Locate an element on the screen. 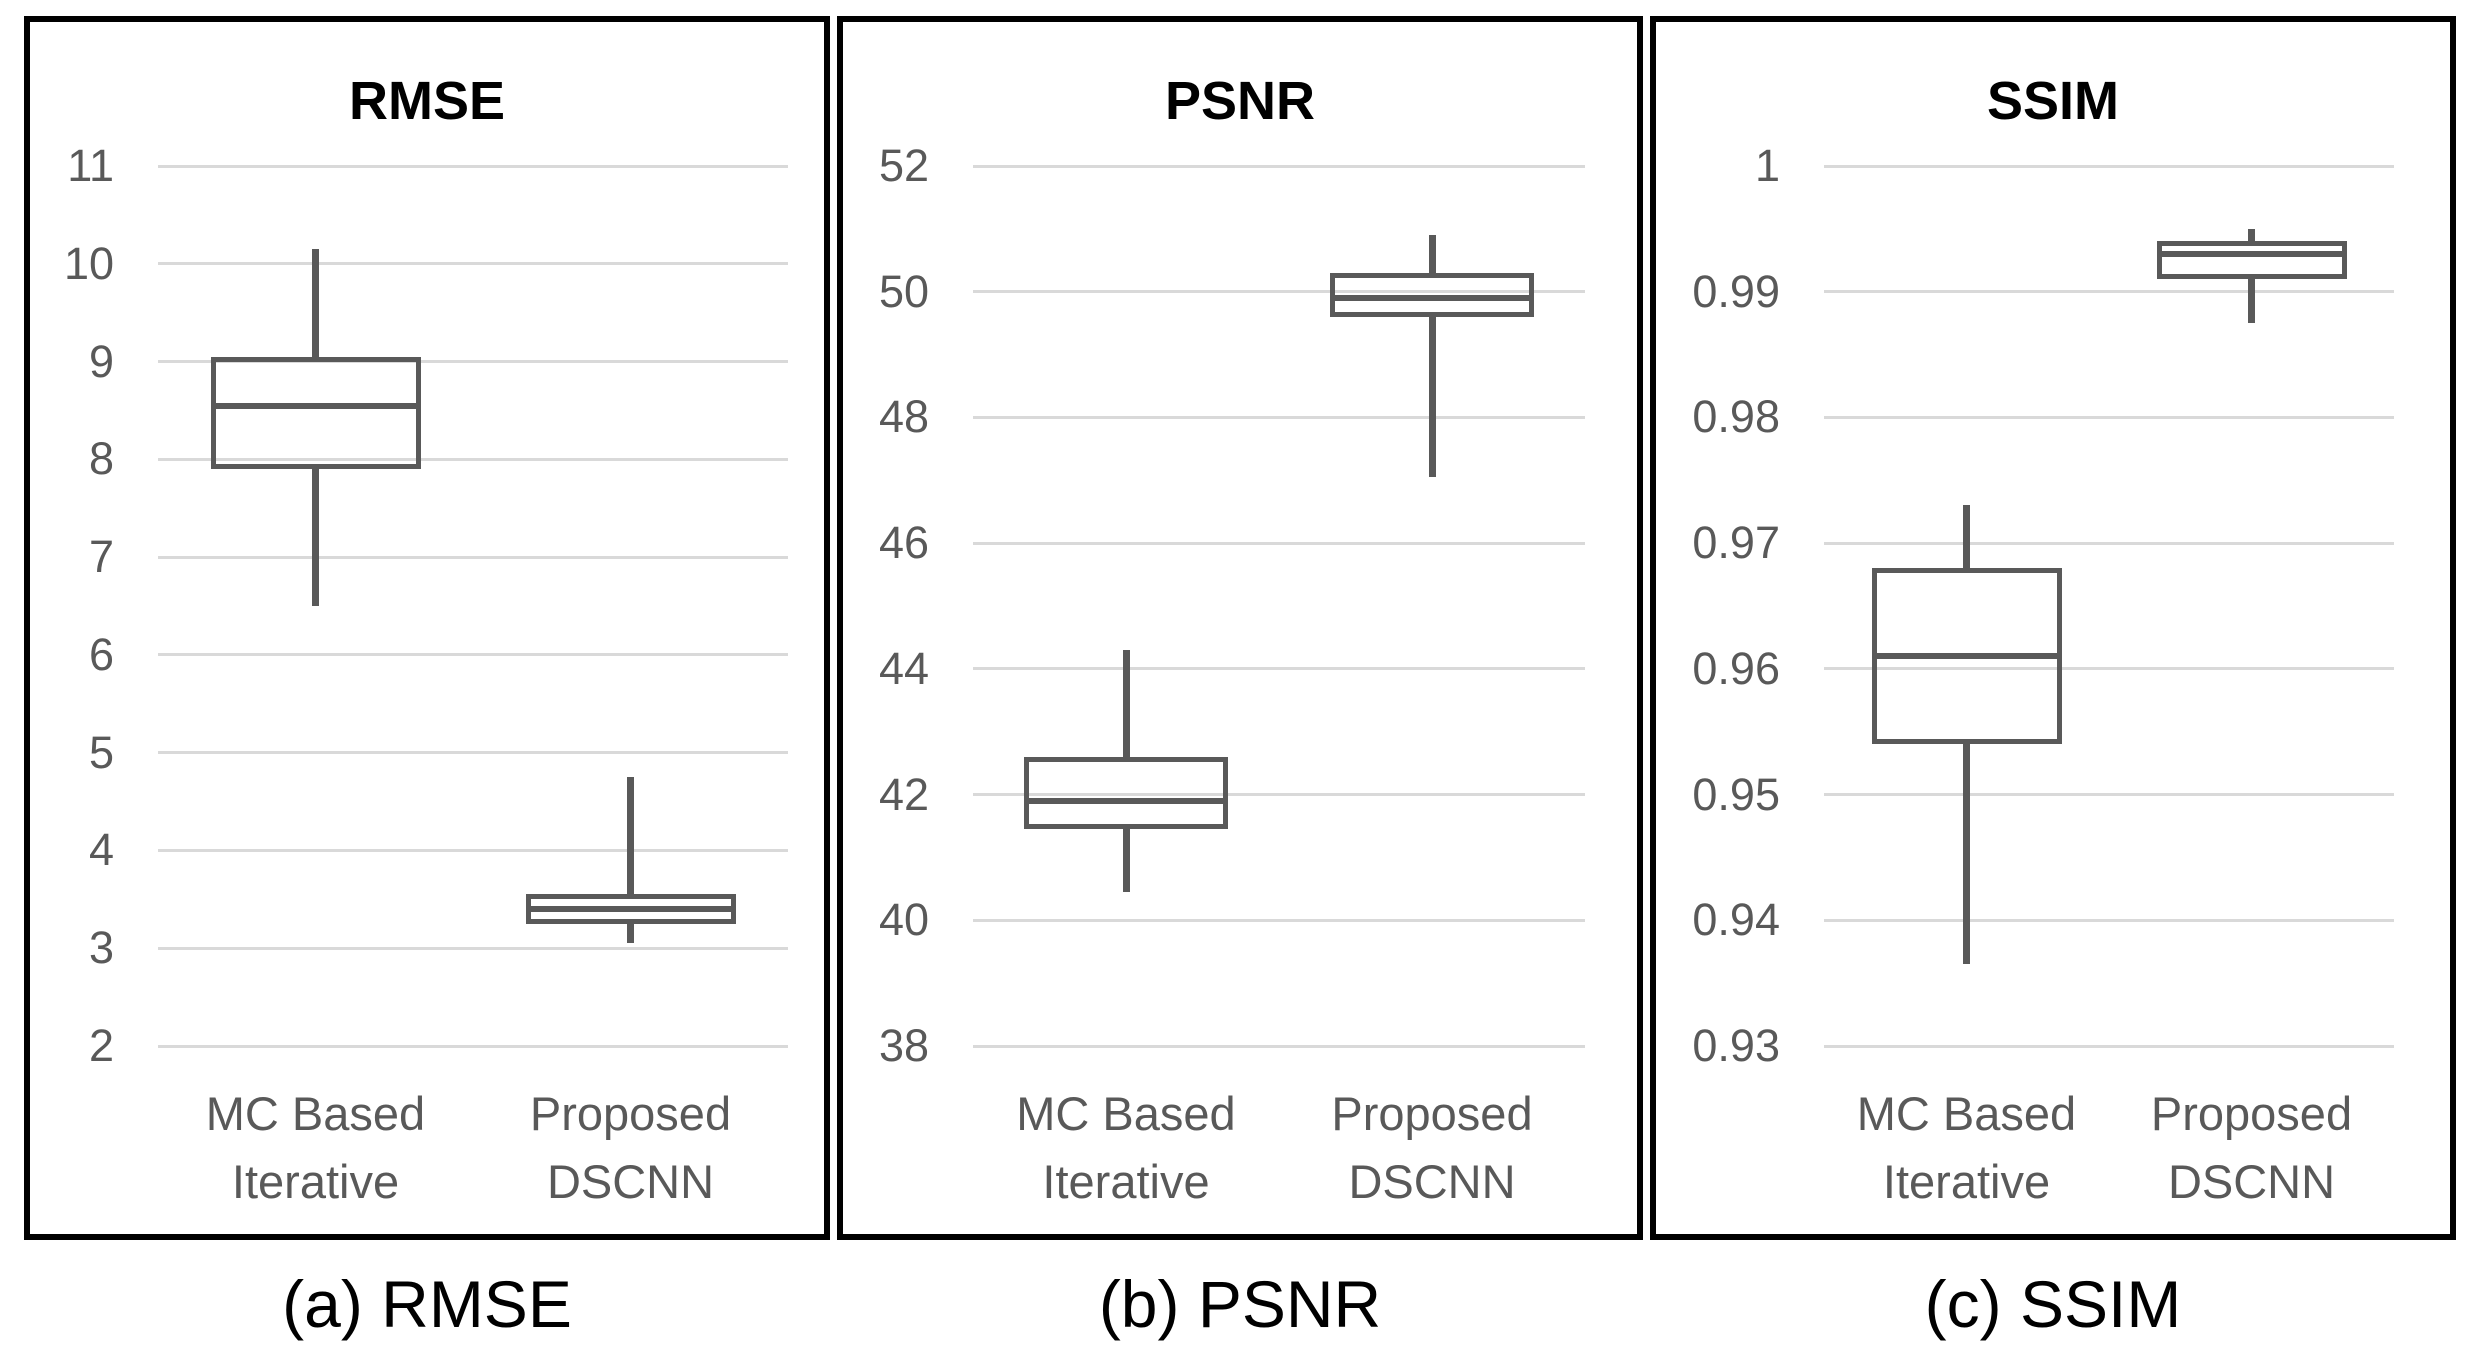 This screenshot has height=1372, width=2472. y-axis-tick-label: 0.93 is located at coordinates (1736, 1045).